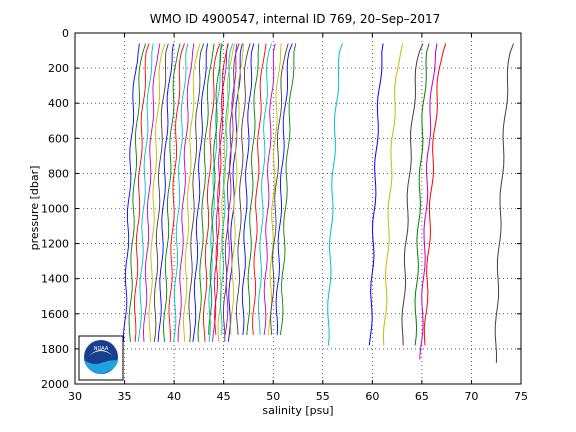 The image size is (576, 432). I want to click on x-tick-label: 65, so click(422, 396).